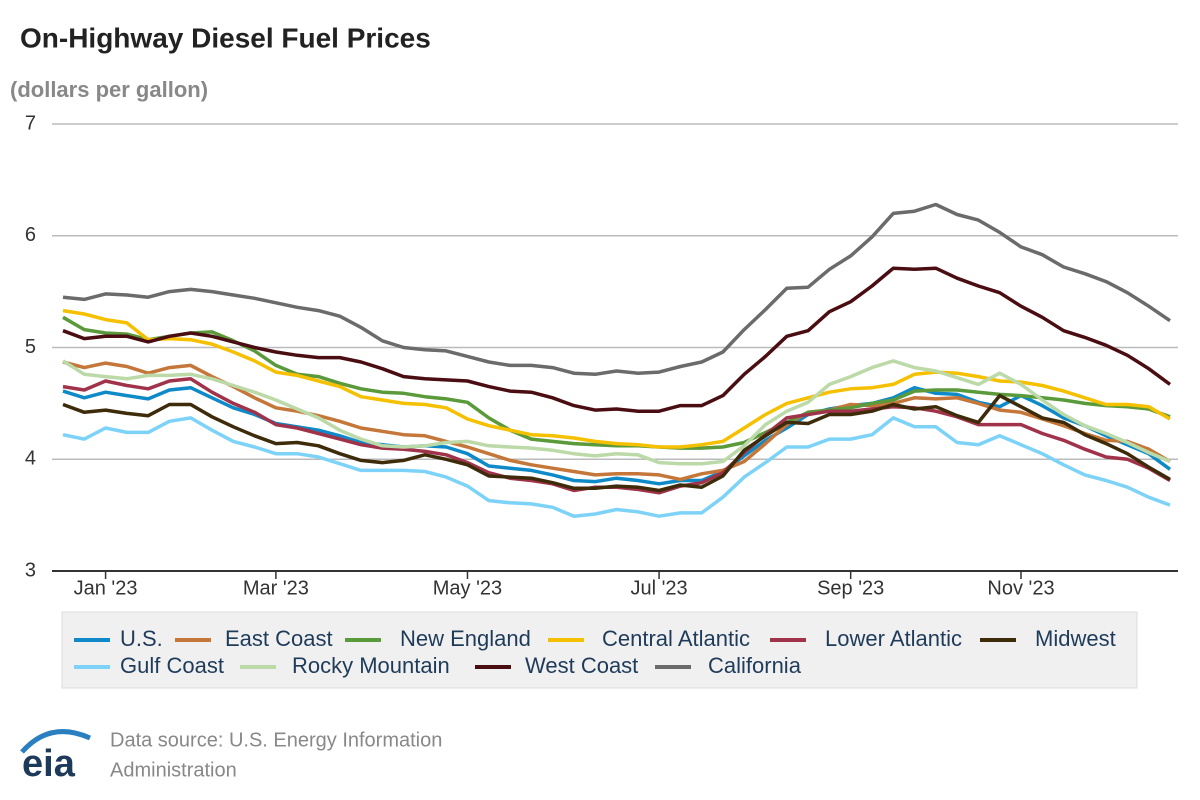  Describe the element at coordinates (279, 638) in the screenshot. I see `legend-label: East Coast` at that location.